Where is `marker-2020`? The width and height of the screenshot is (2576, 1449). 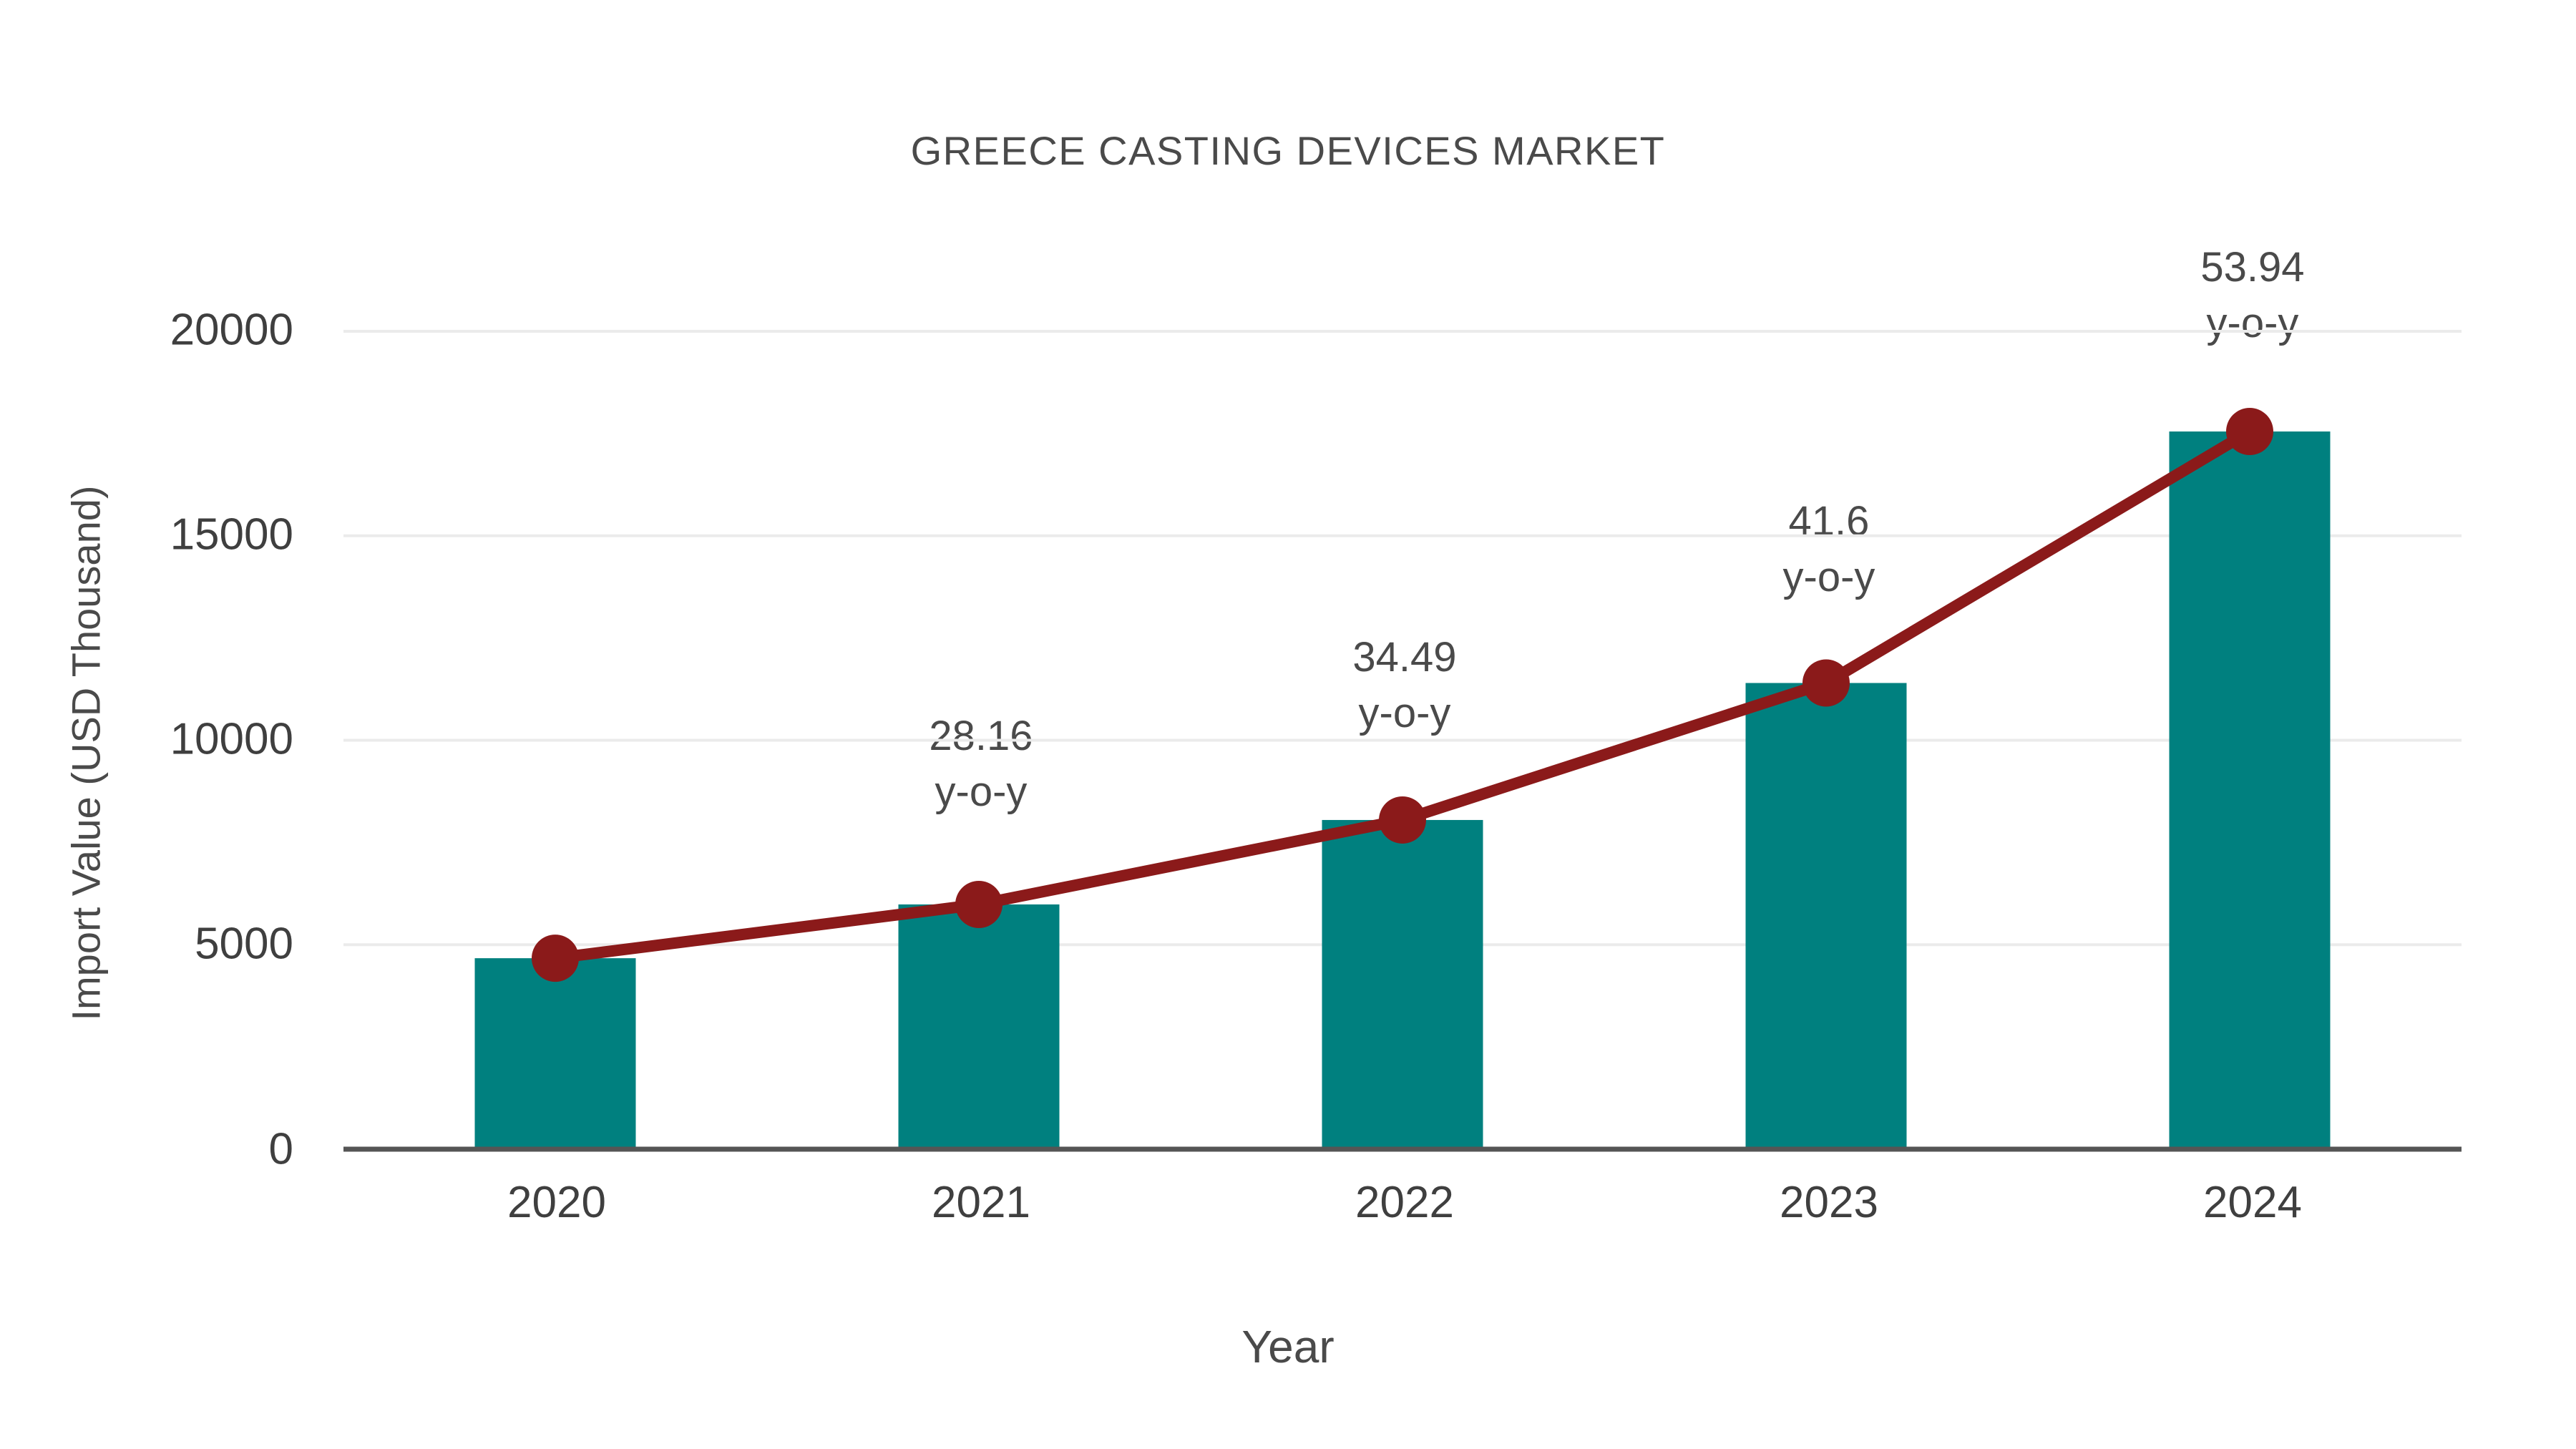
marker-2020 is located at coordinates (555, 958).